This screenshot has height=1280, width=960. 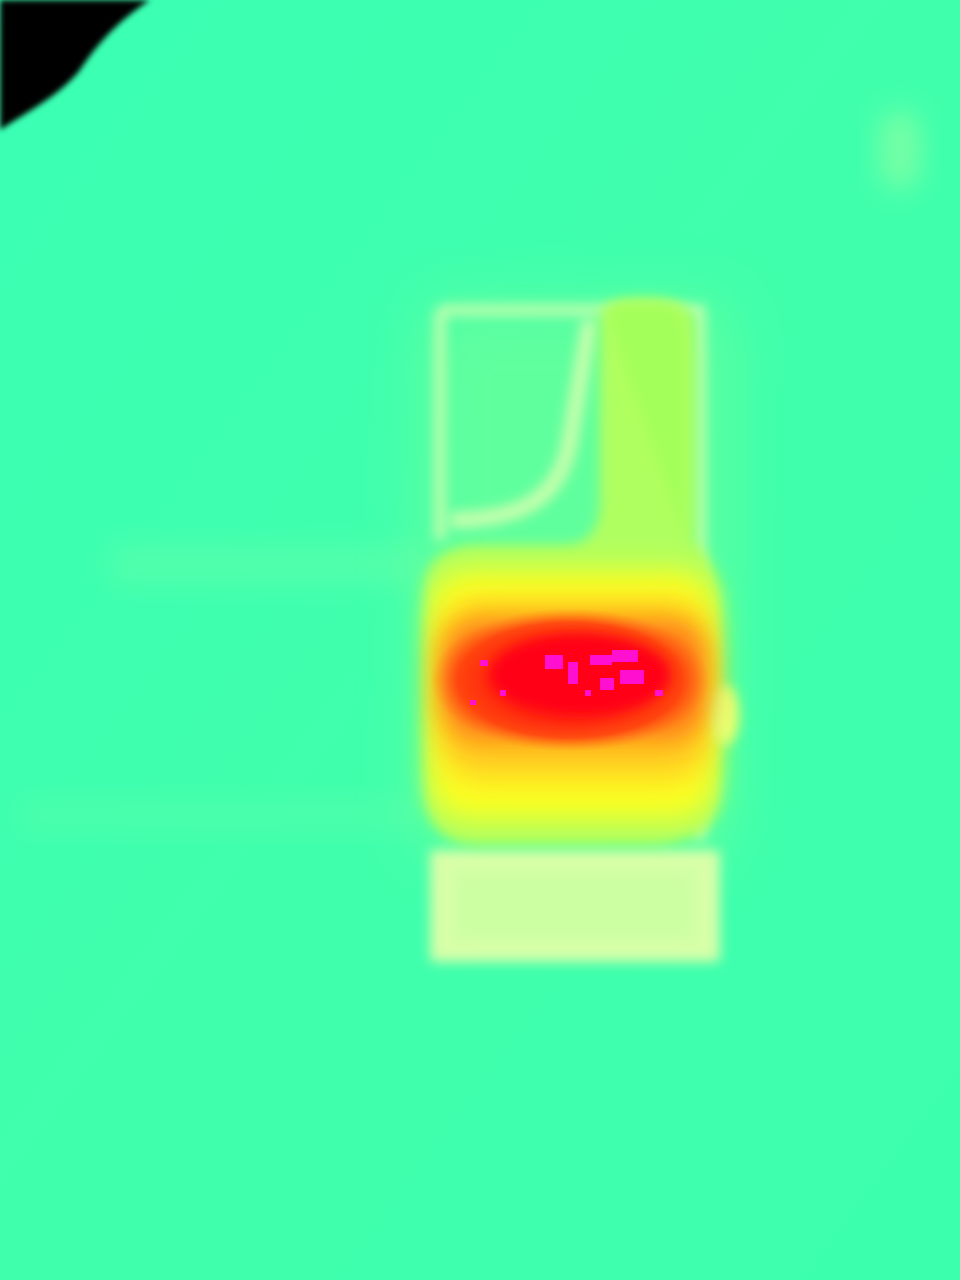 I want to click on reflection-inner, so click(x=575, y=905).